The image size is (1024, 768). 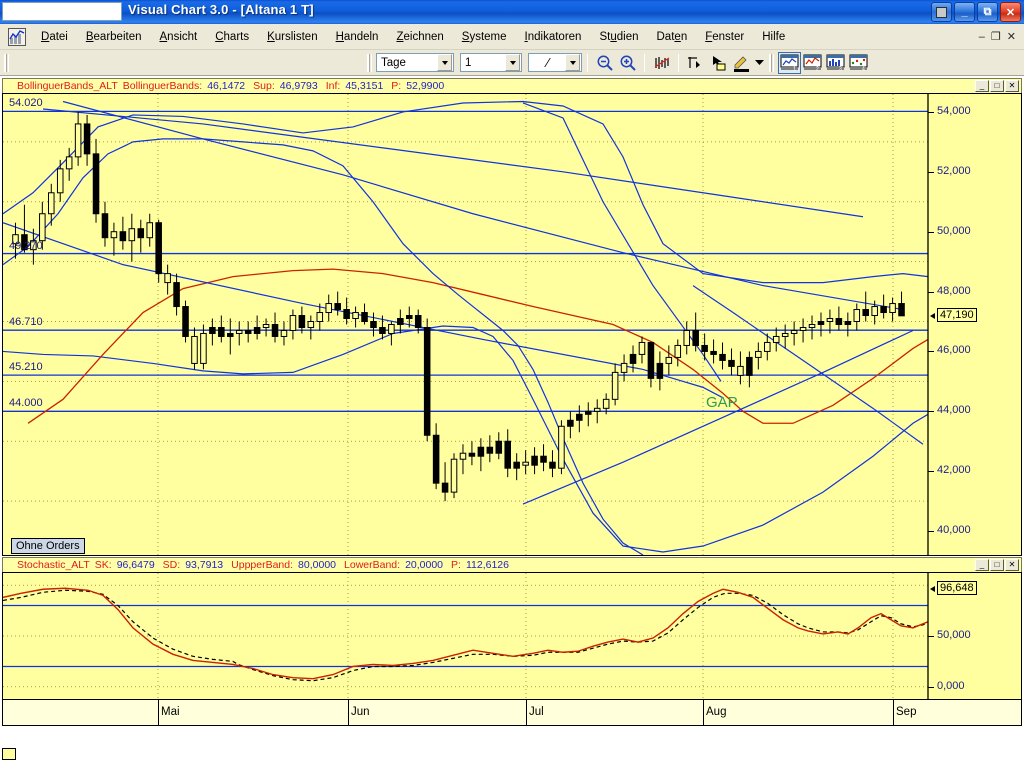 I want to click on price-indicator-name: BollinguerBands_ALT, so click(x=67, y=86).